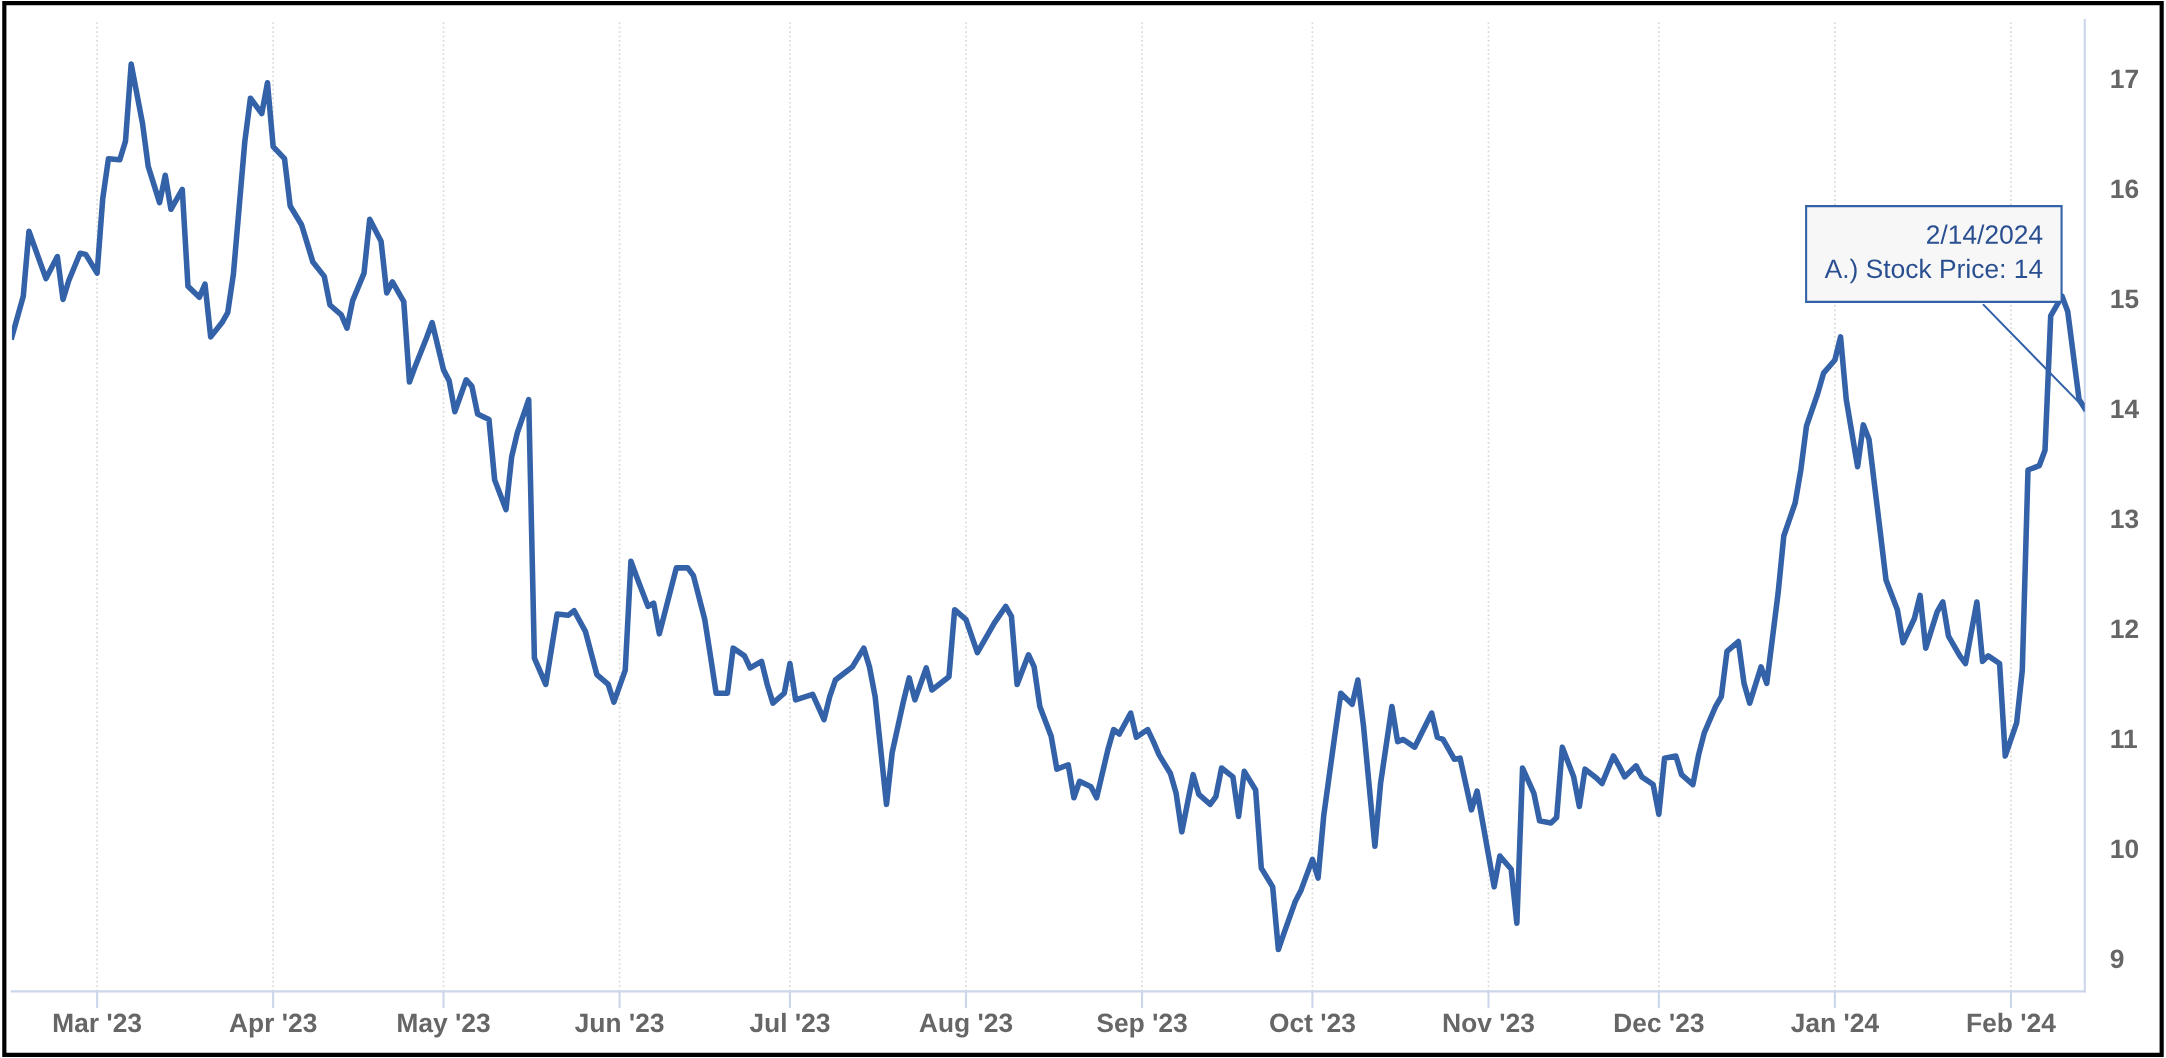 The width and height of the screenshot is (2166, 1058). What do you see at coordinates (1933, 254) in the screenshot?
I see `annotation: 2/14/2024 A.) Stock Price: 14` at bounding box center [1933, 254].